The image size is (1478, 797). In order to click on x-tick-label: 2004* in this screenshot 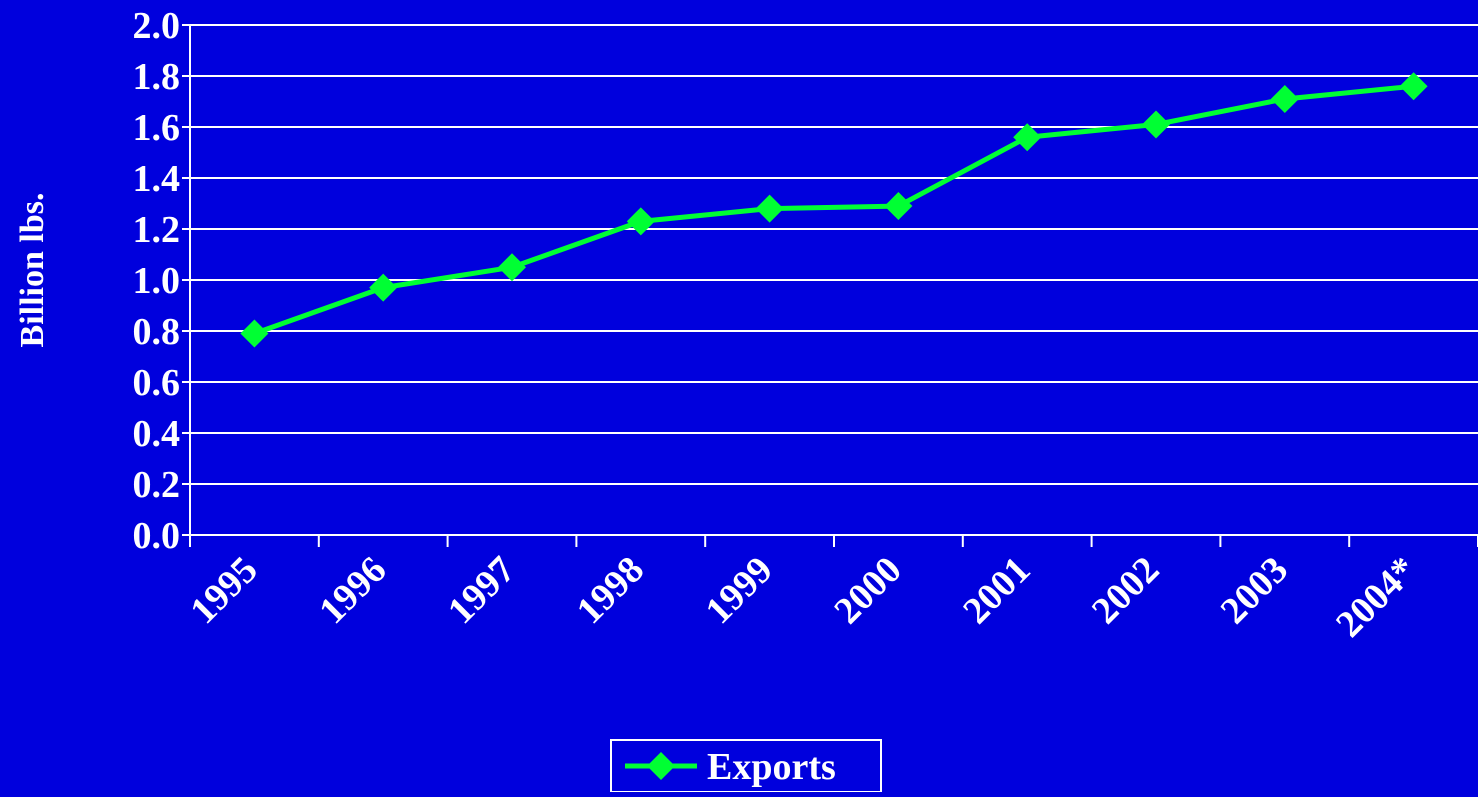, I will do `click(1376, 597)`.